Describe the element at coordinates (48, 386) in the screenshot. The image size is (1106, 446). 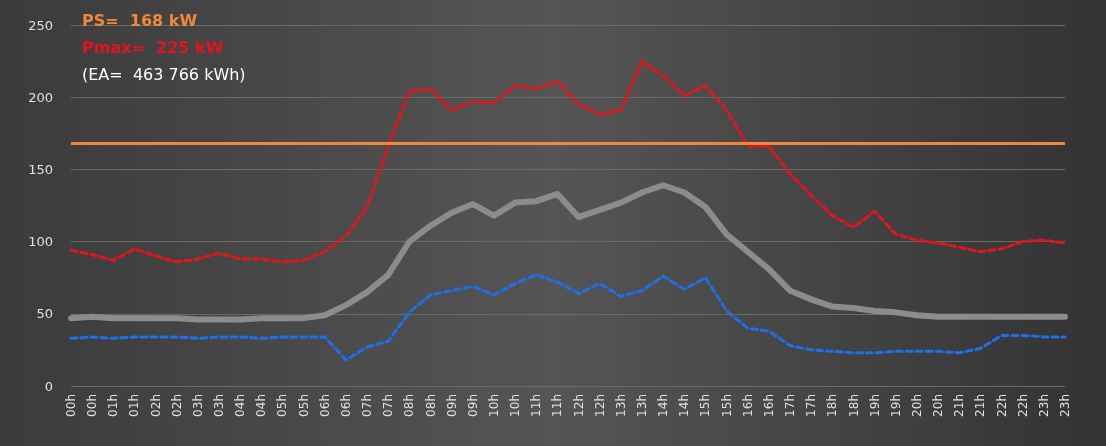
I see `y-tick-label: 0` at that location.